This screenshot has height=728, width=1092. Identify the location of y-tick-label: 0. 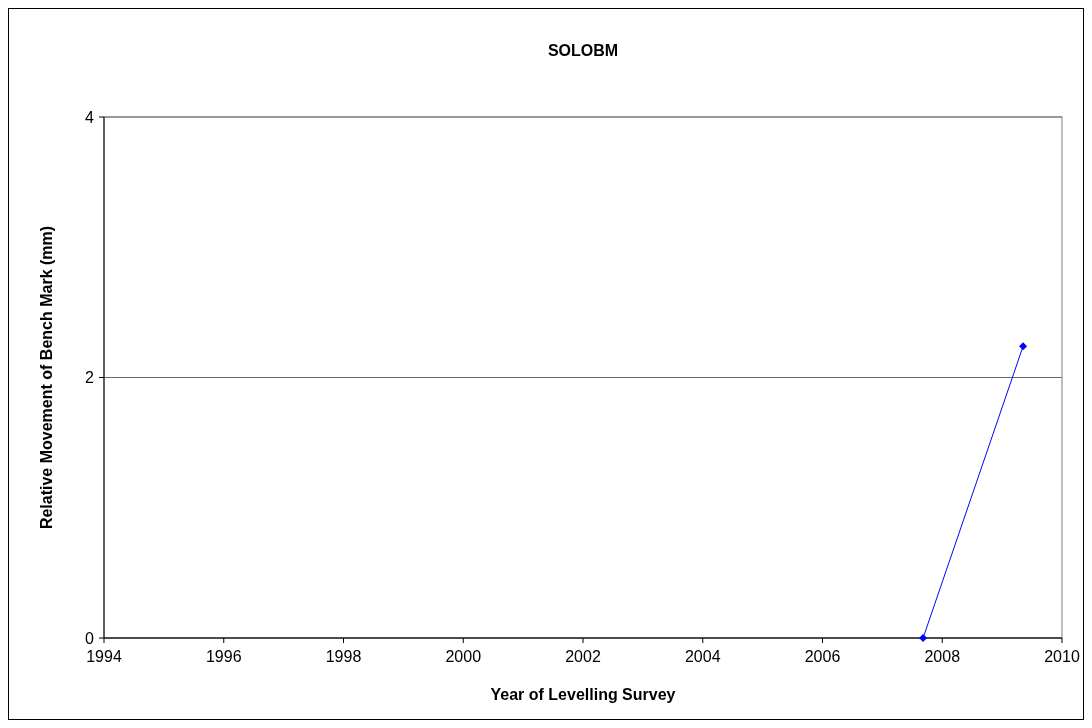
(90, 638).